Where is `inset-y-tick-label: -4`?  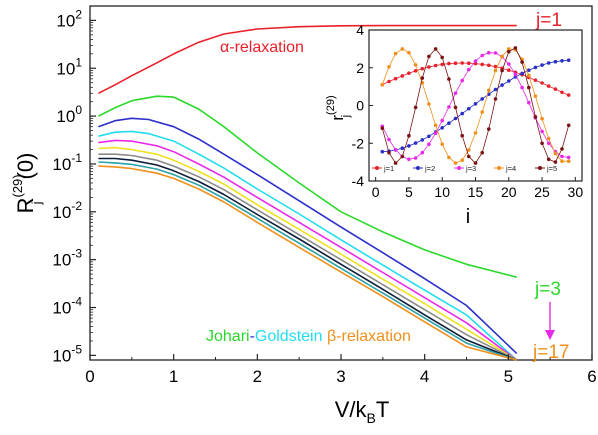 inset-y-tick-label: -4 is located at coordinates (358, 181).